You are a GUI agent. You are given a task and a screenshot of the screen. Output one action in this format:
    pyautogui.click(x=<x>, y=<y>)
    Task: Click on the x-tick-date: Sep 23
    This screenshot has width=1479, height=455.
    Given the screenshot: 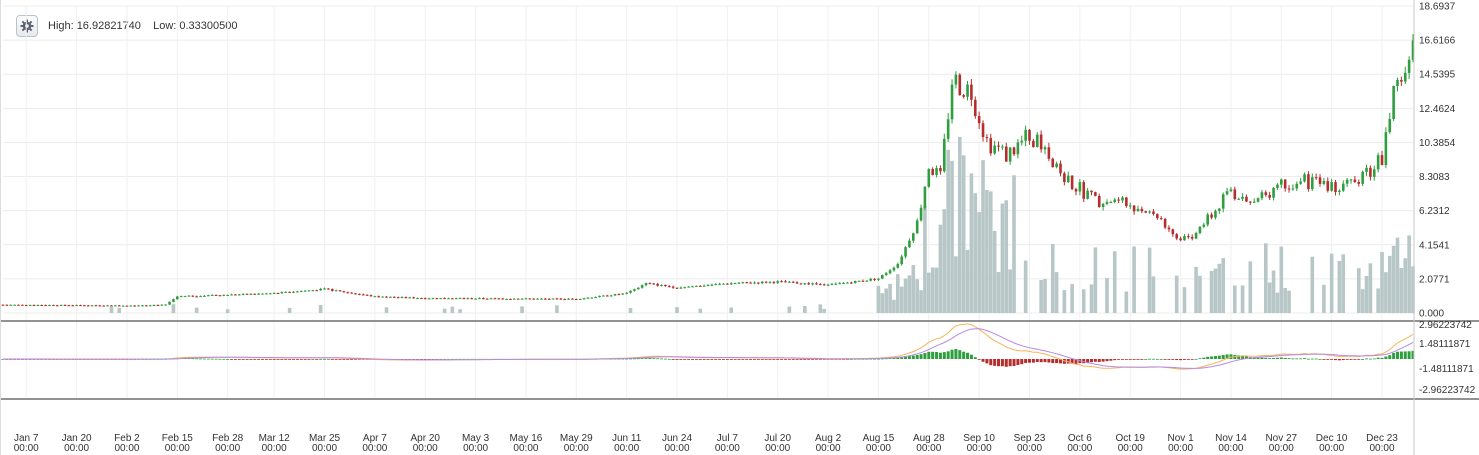 What is the action you would take?
    pyautogui.click(x=1030, y=438)
    